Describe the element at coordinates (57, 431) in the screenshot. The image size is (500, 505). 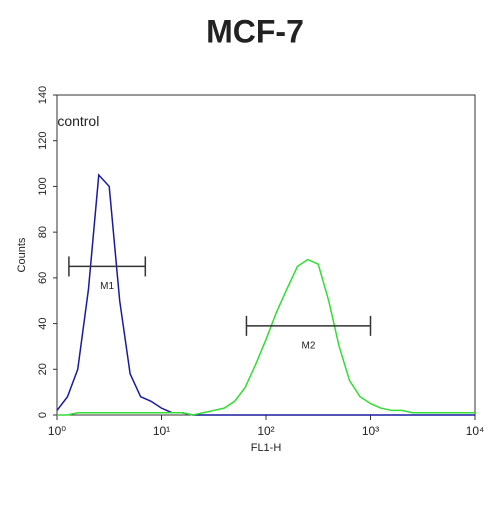
I see `x-tick-label: 10⁰` at that location.